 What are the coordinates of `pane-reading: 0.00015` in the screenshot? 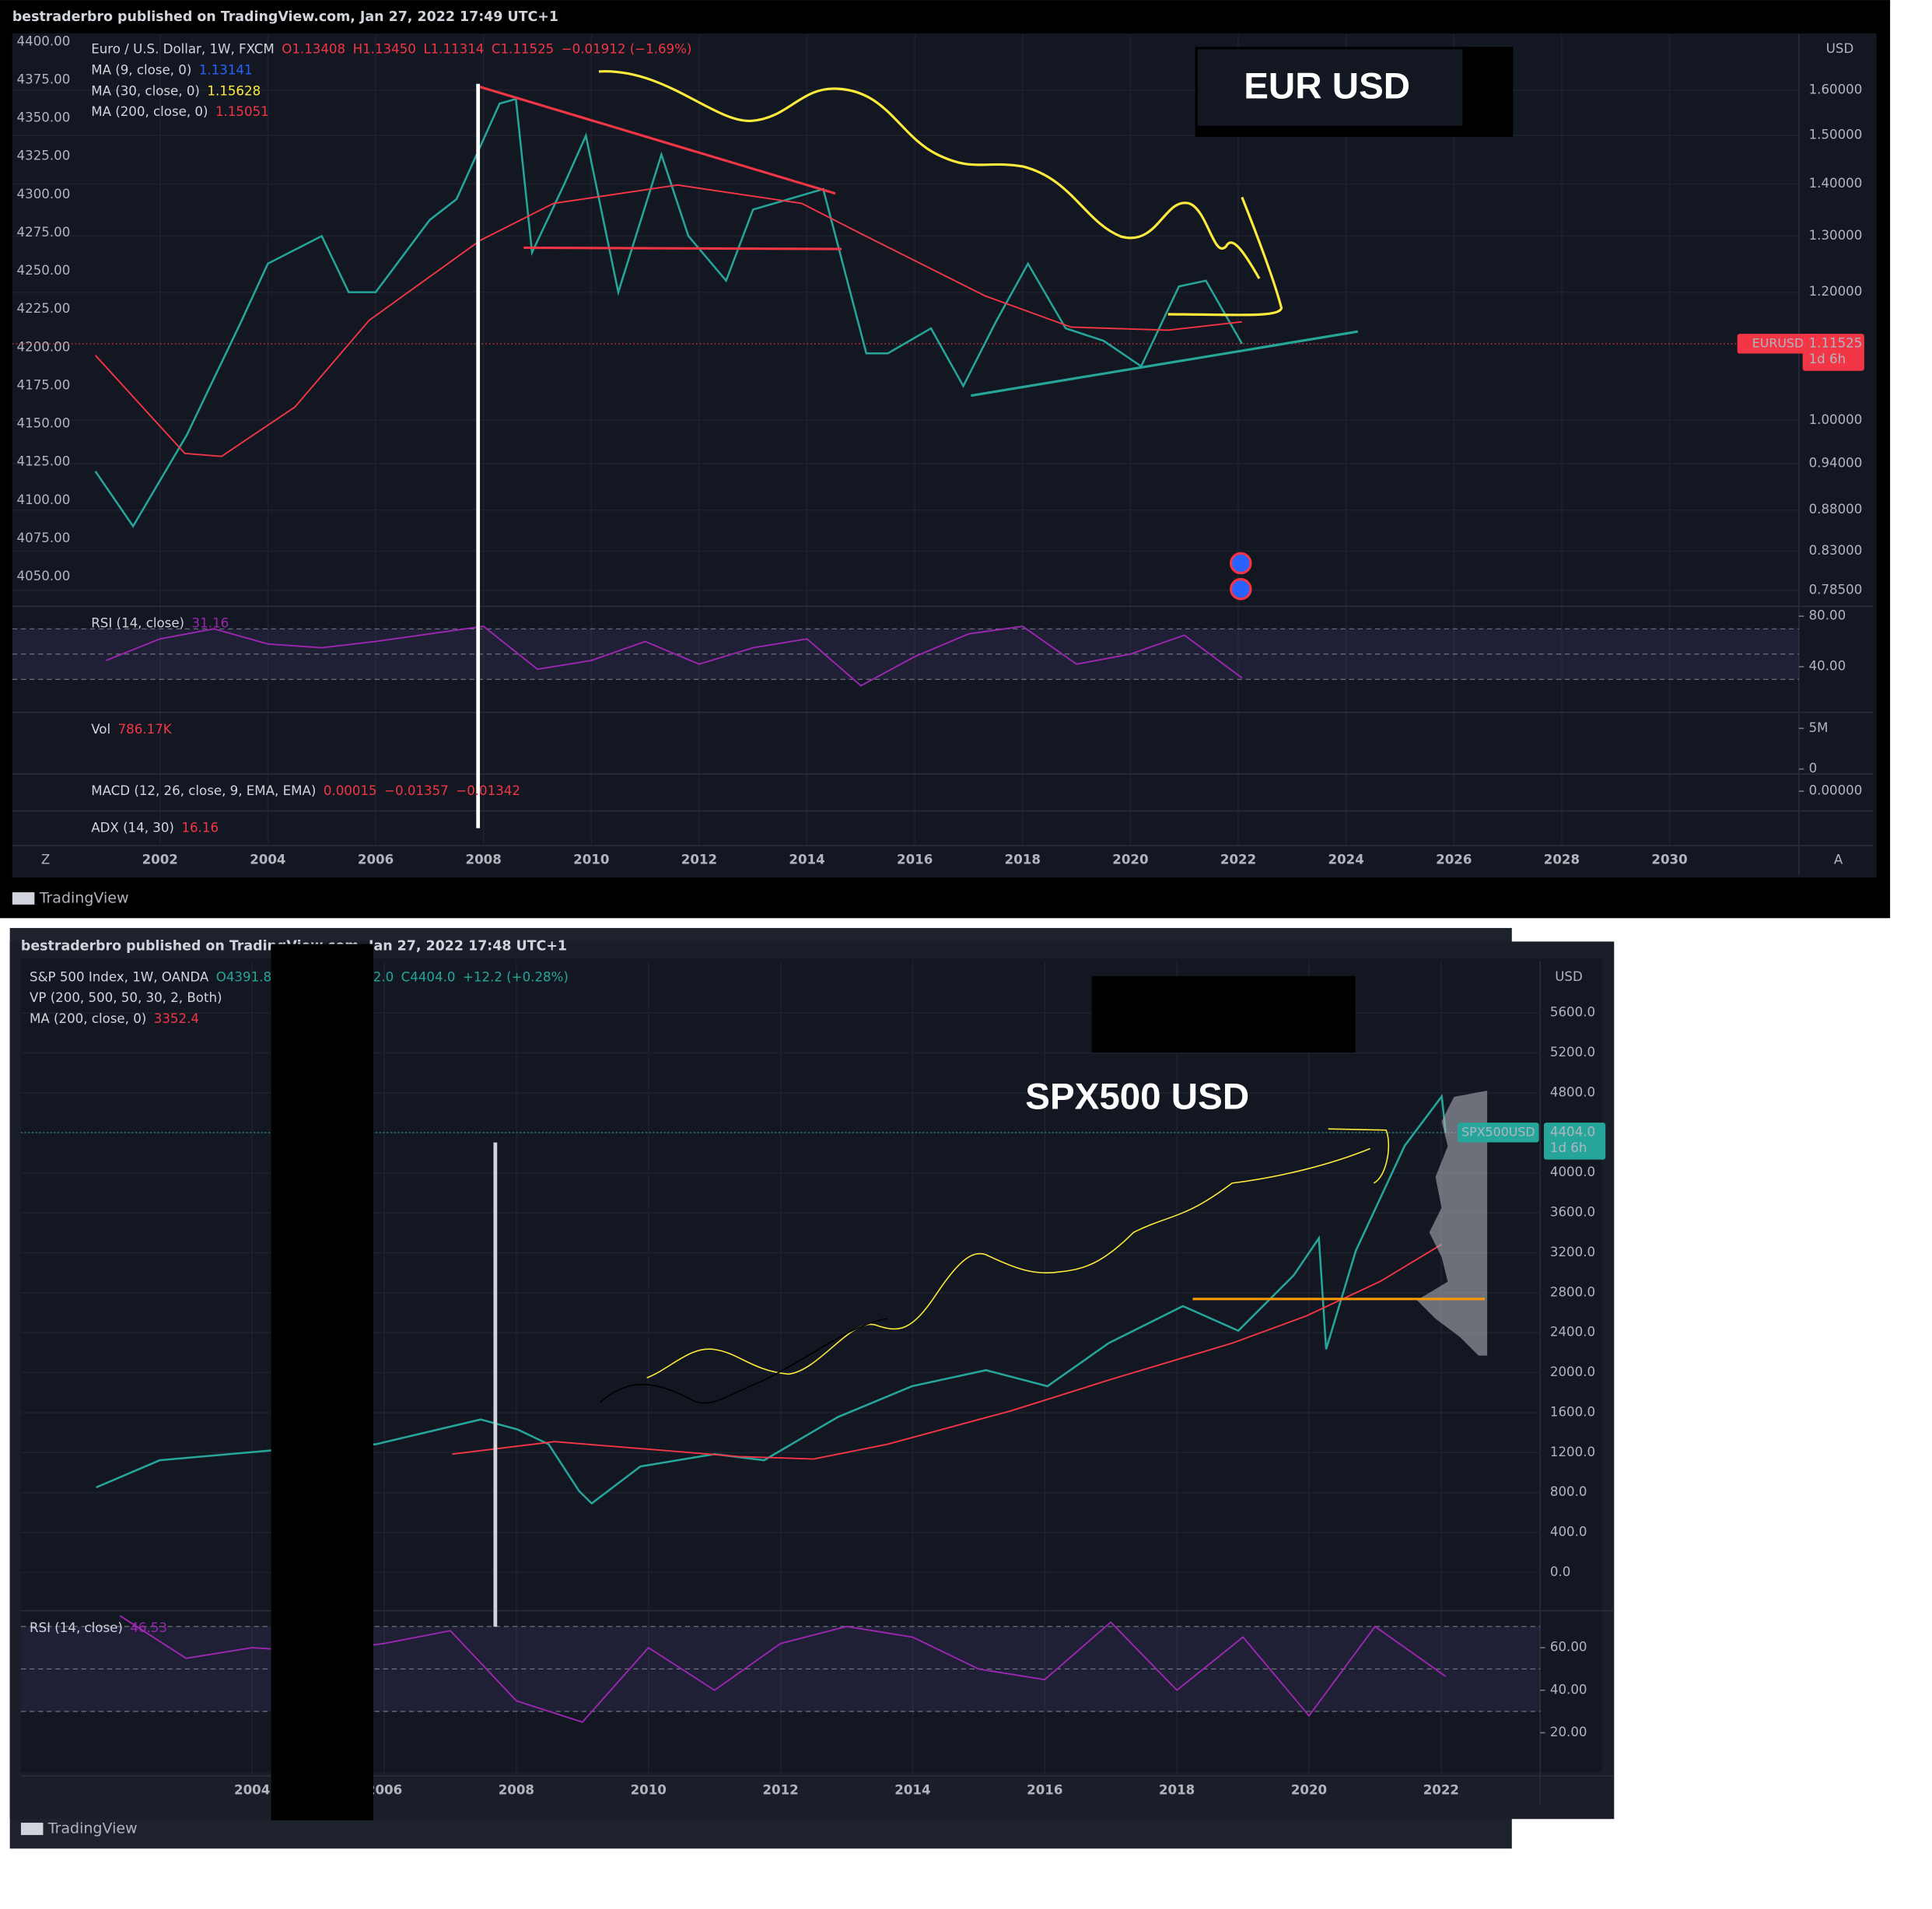 It's located at (350, 790).